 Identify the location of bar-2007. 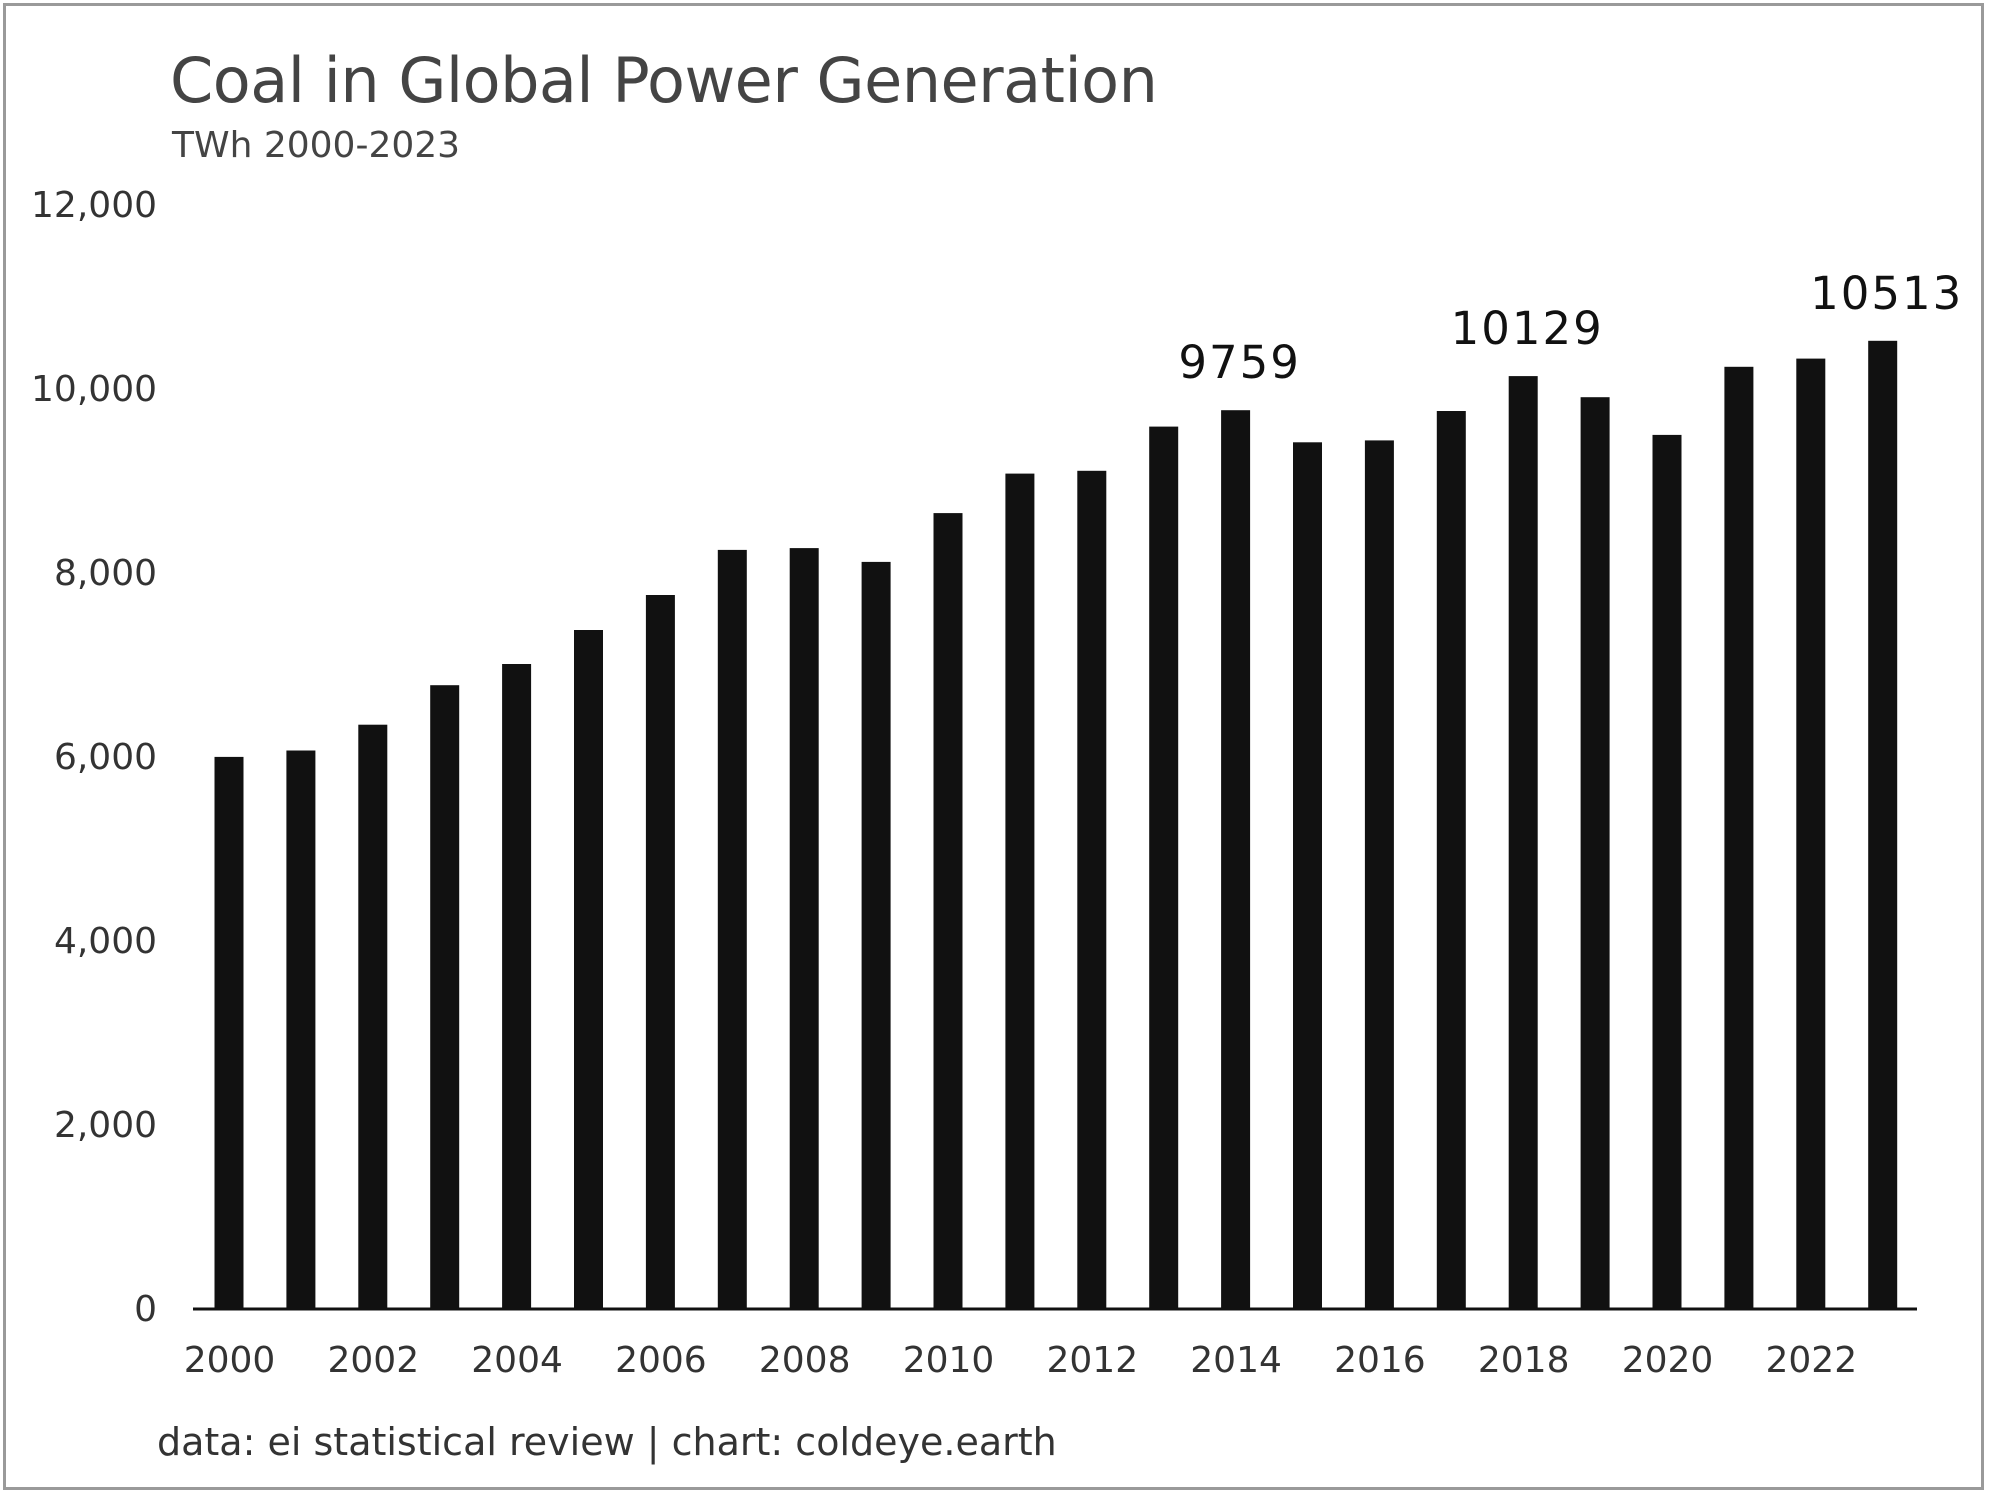
(732, 928).